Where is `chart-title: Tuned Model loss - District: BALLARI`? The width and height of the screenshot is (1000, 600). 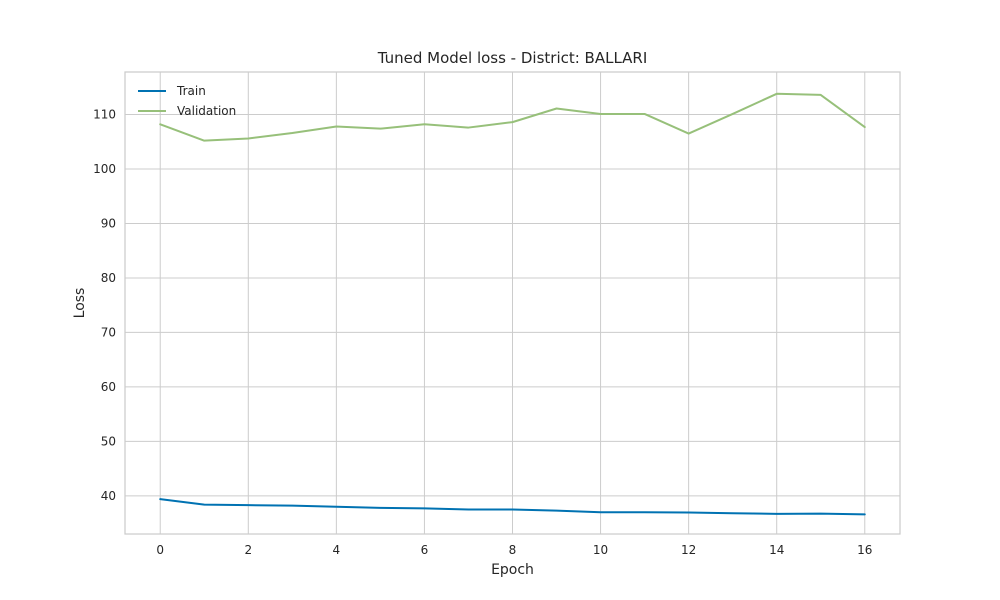
chart-title: Tuned Model loss - District: BALLARI is located at coordinates (512, 58).